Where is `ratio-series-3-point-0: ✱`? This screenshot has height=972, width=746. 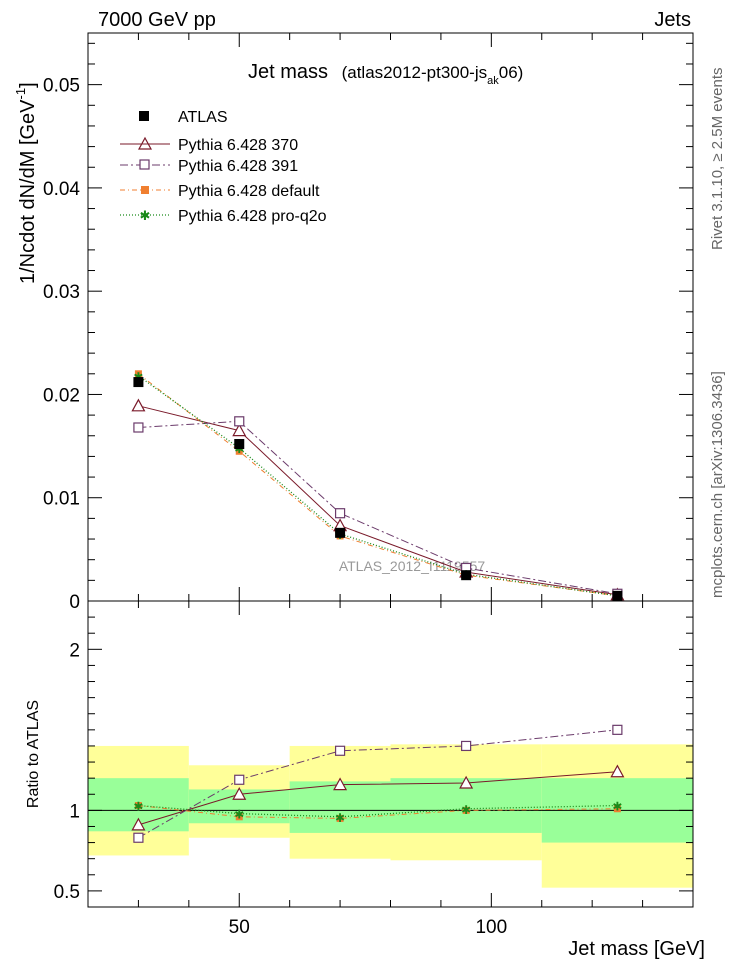 ratio-series-3-point-0: ✱ is located at coordinates (138, 807).